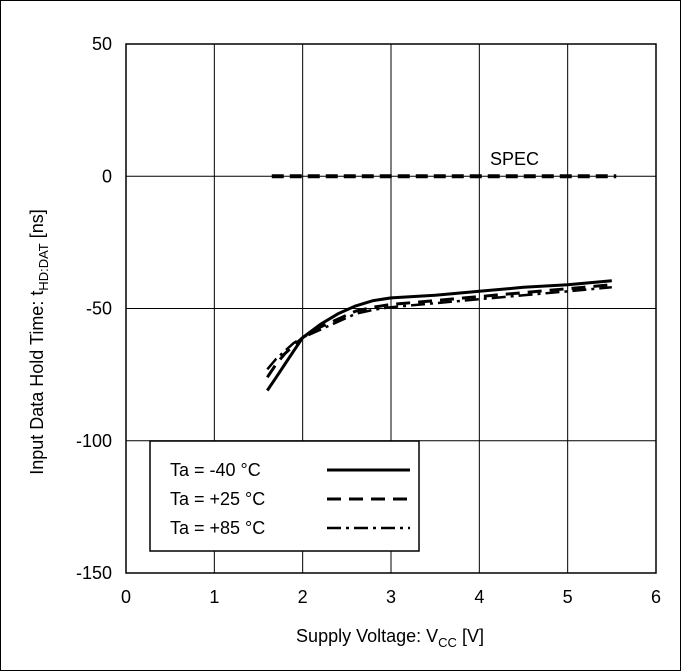 This screenshot has width=681, height=671. What do you see at coordinates (102, 44) in the screenshot?
I see `y-tick-label-0: 50` at bounding box center [102, 44].